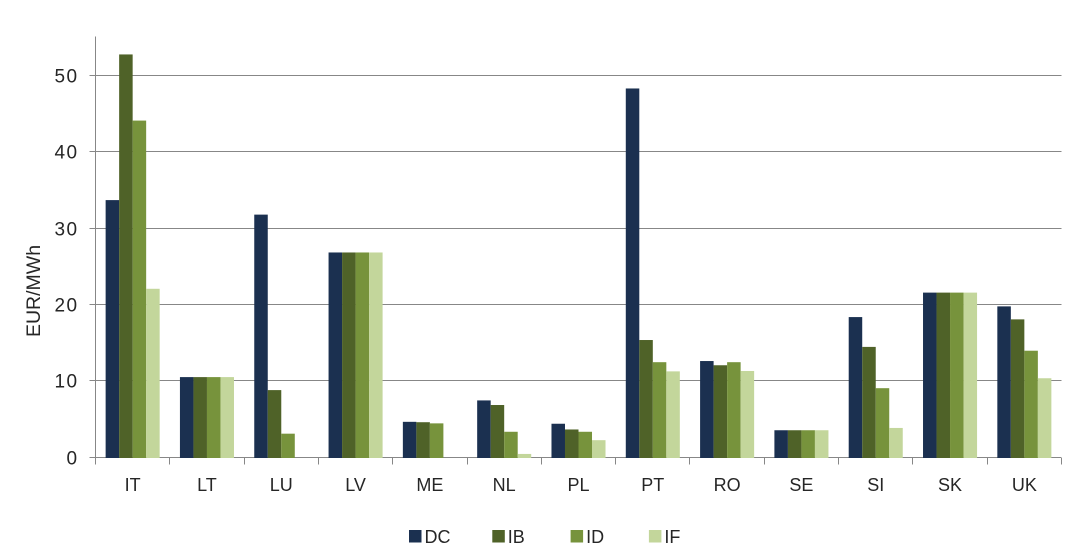  Describe the element at coordinates (281, 485) in the screenshot. I see `svg-text: LU` at that location.